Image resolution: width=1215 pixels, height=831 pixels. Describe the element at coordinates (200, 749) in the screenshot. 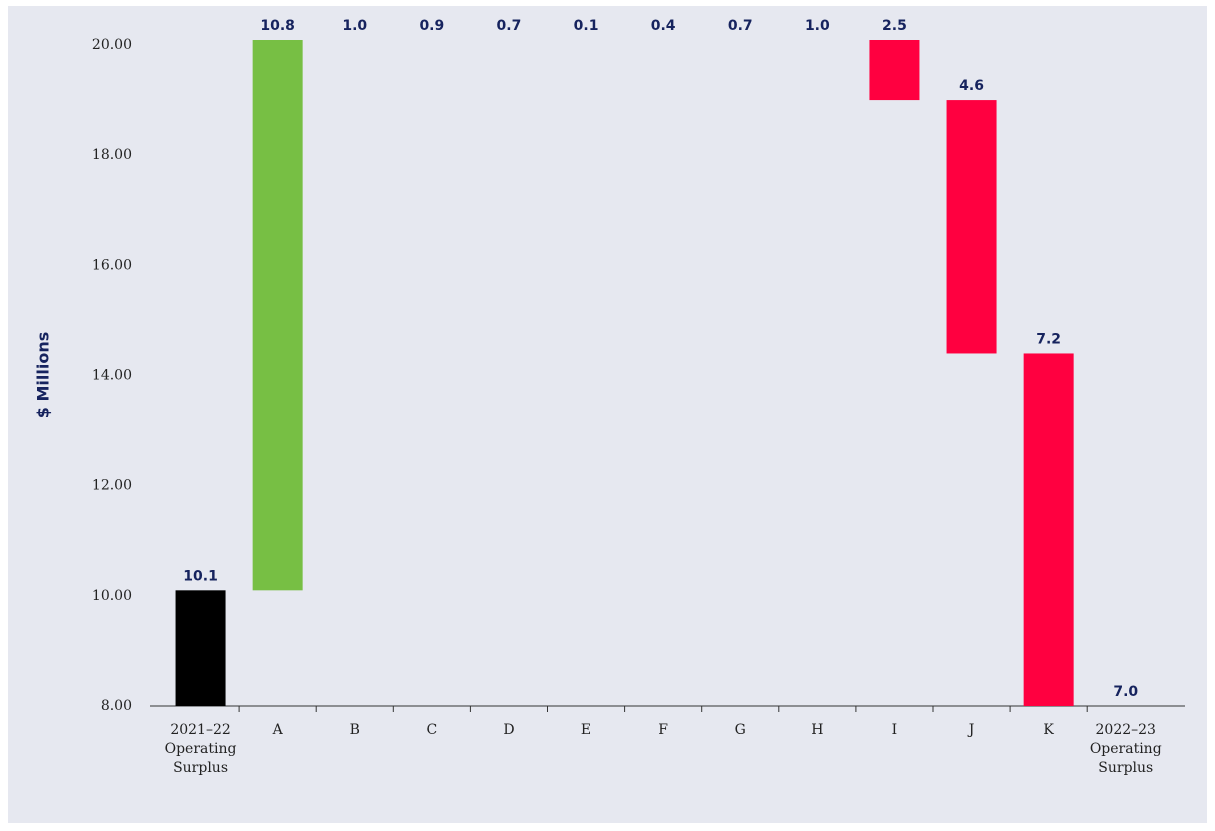

I see `x-tick-label: 2021–22 Operating Surplus` at that location.